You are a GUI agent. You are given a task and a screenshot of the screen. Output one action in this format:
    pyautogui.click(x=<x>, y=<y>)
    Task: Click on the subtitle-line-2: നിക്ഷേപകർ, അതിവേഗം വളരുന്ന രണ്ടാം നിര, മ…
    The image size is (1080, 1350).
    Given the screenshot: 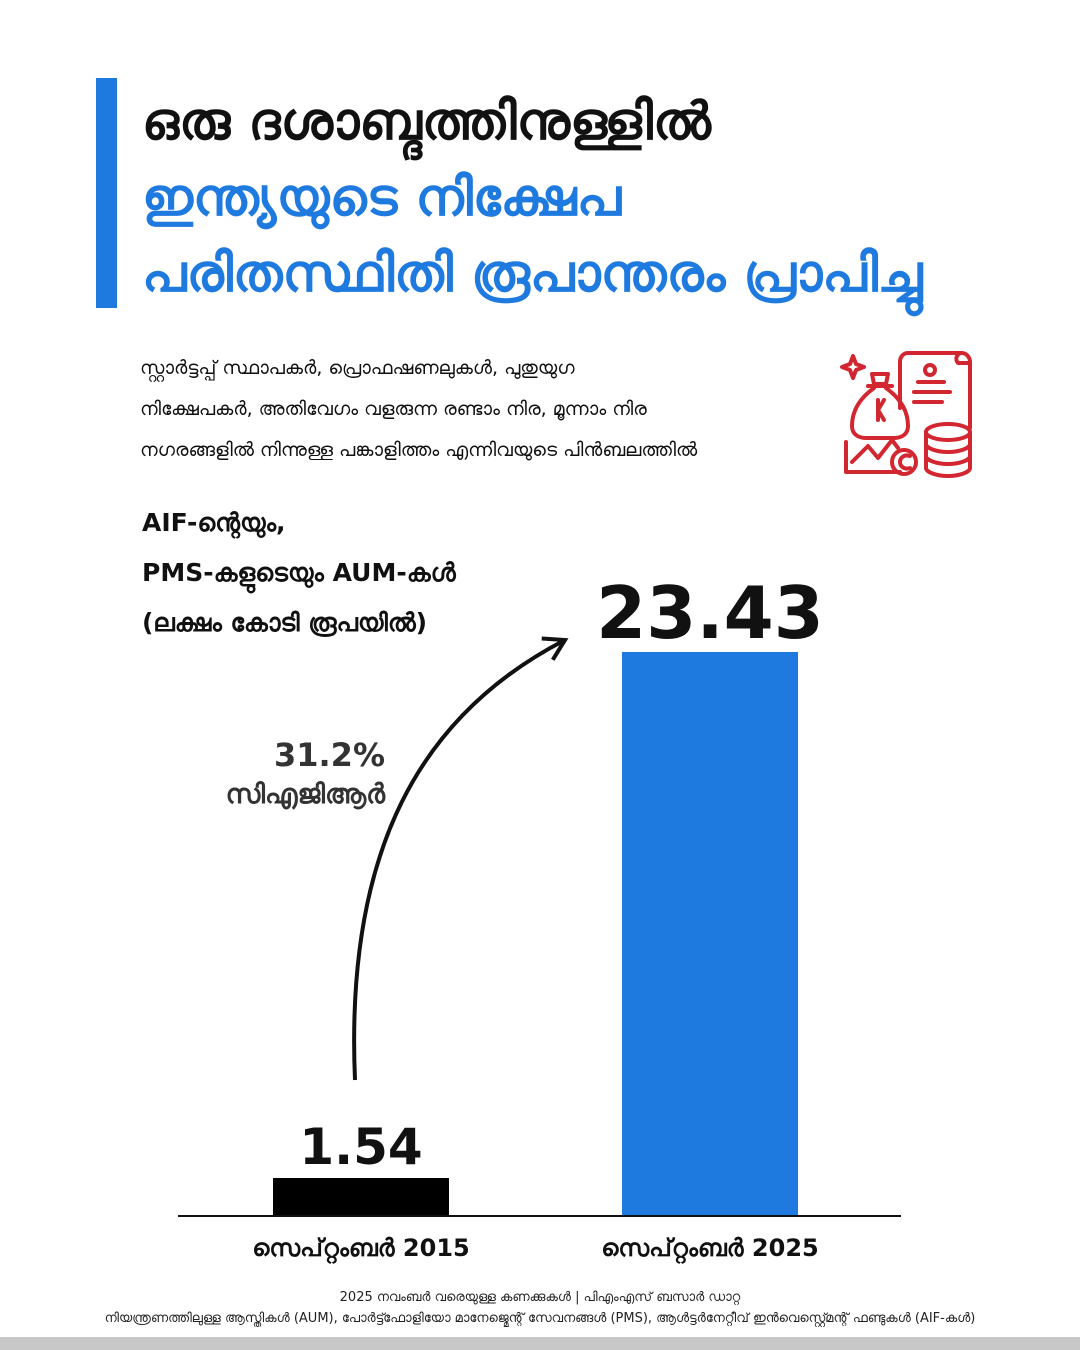 What is the action you would take?
    pyautogui.click(x=393, y=409)
    